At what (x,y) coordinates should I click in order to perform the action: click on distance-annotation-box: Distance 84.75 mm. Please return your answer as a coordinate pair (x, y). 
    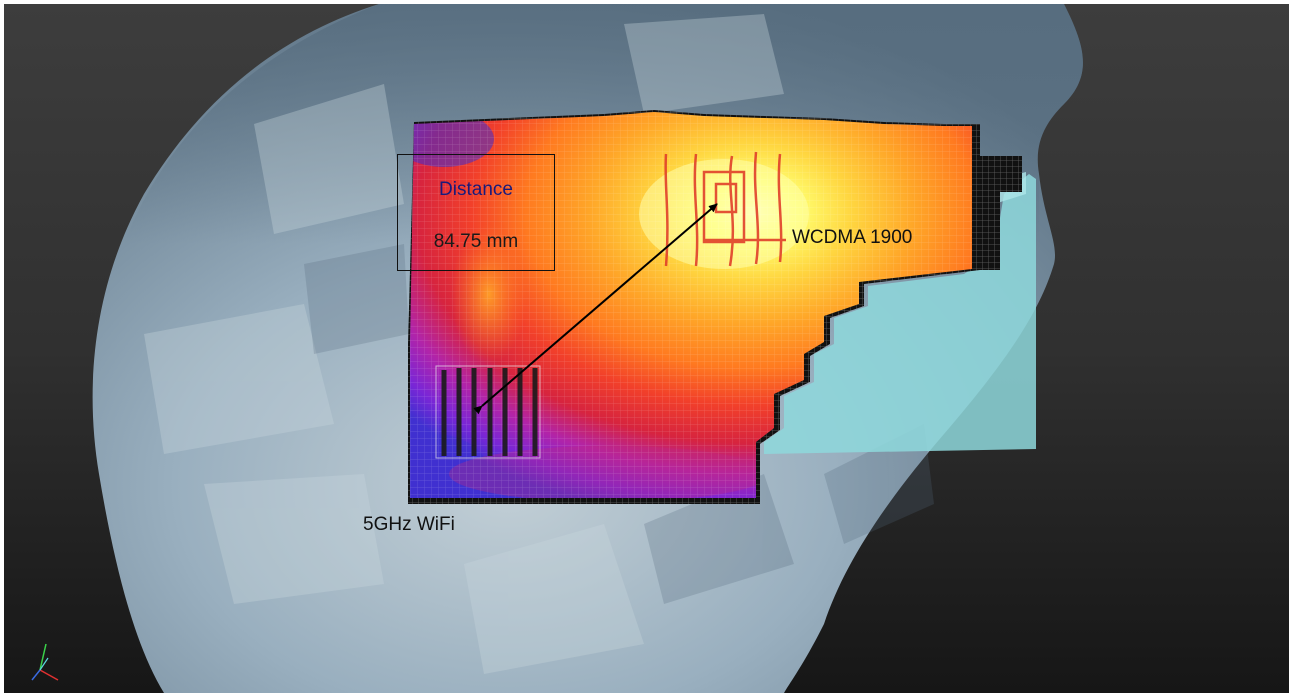
    Looking at the image, I should click on (476, 212).